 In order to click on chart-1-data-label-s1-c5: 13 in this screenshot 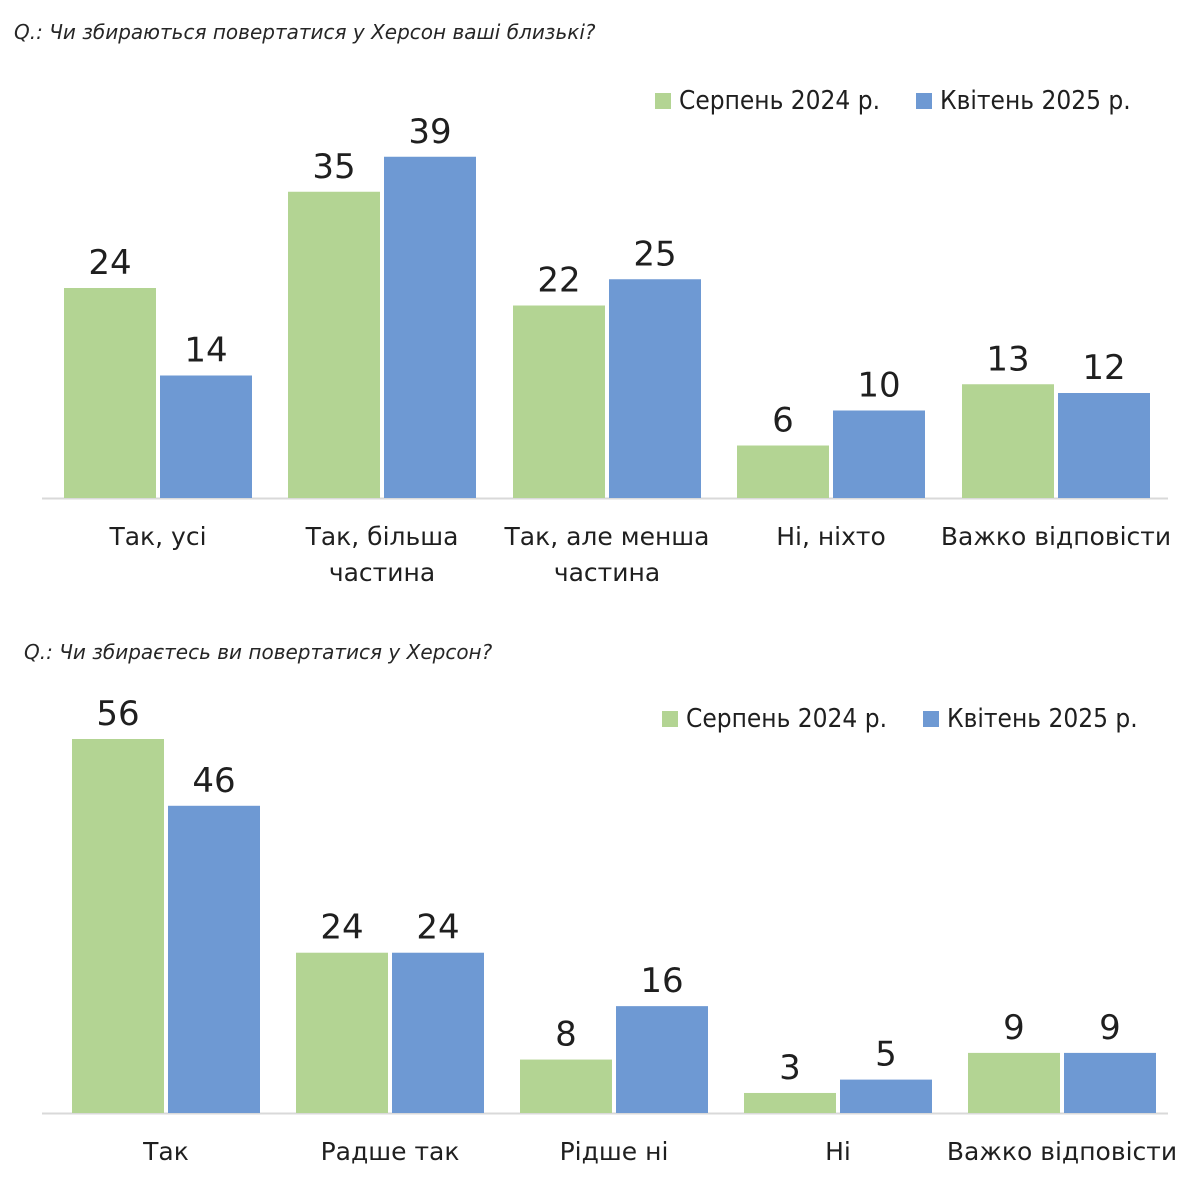, I will do `click(1007, 359)`.